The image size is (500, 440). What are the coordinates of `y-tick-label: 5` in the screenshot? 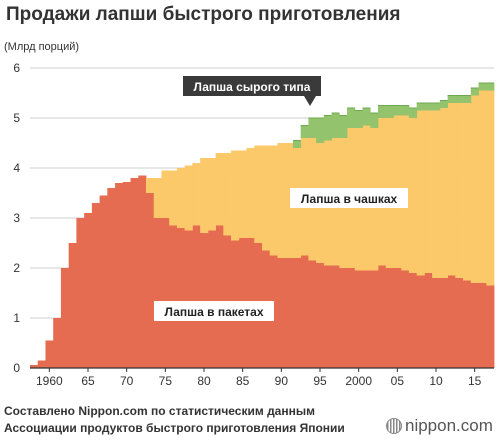 It's located at (16, 118).